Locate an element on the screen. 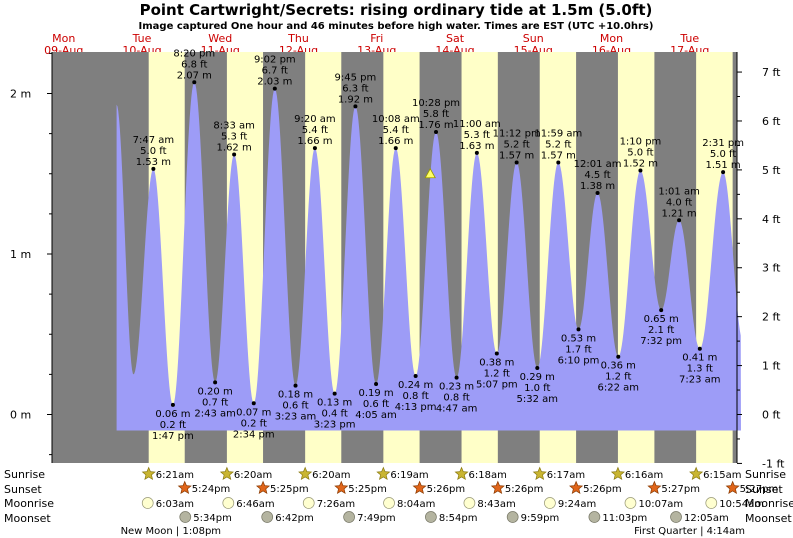 Image resolution: width=793 pixels, height=538 pixels. tide-metres: 0.23 m is located at coordinates (456, 387).